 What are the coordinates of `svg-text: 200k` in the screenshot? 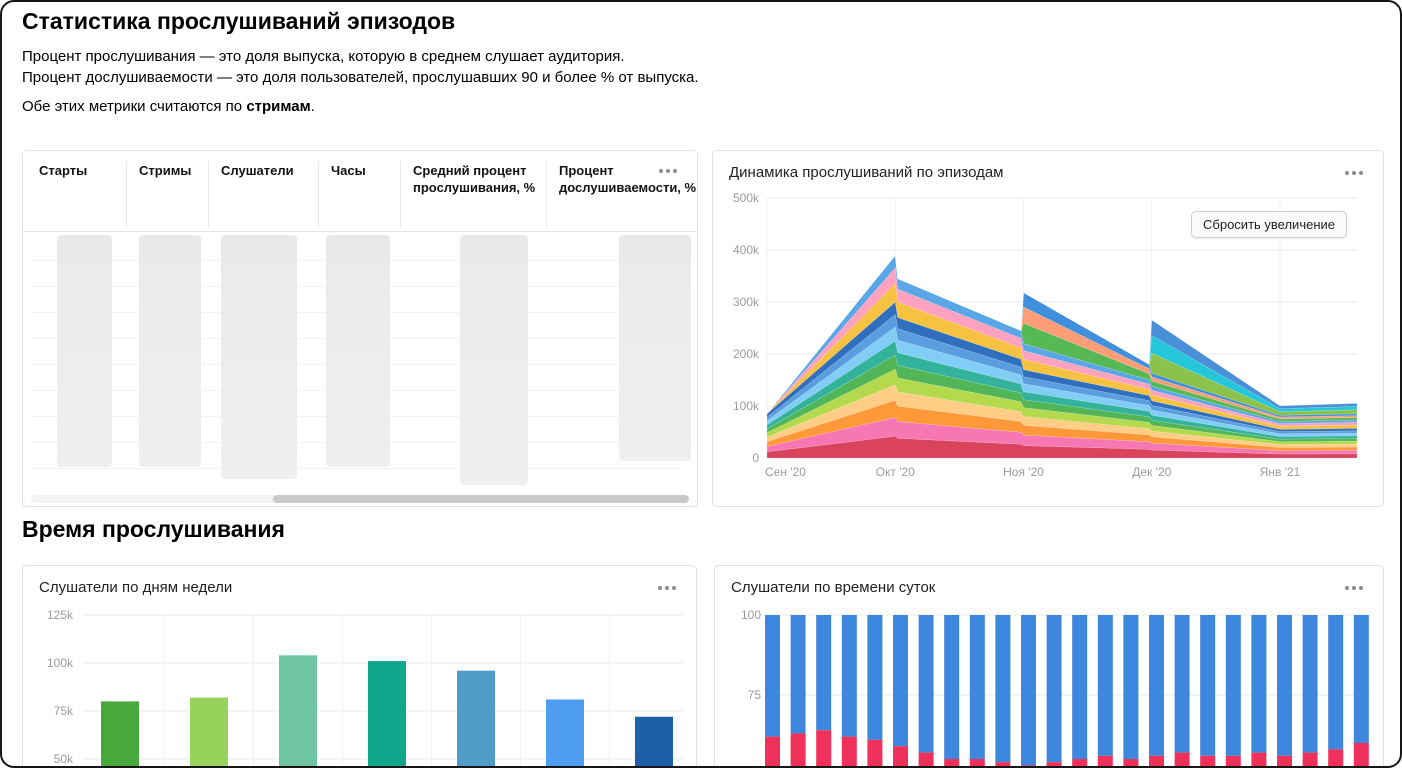 It's located at (746, 354).